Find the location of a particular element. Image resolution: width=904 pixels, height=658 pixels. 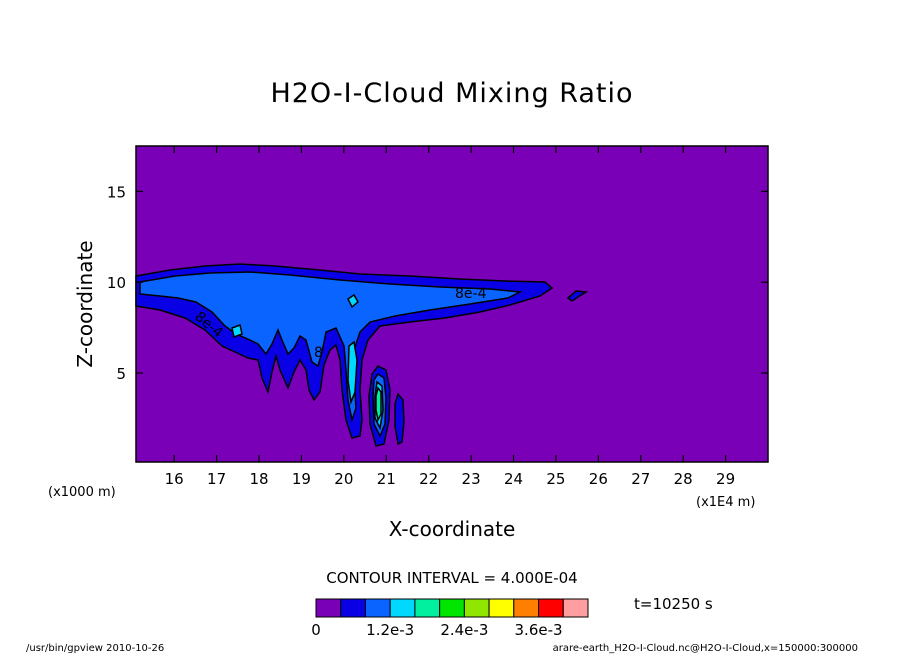

colorbar-label: 1.2e-3 is located at coordinates (390, 630).